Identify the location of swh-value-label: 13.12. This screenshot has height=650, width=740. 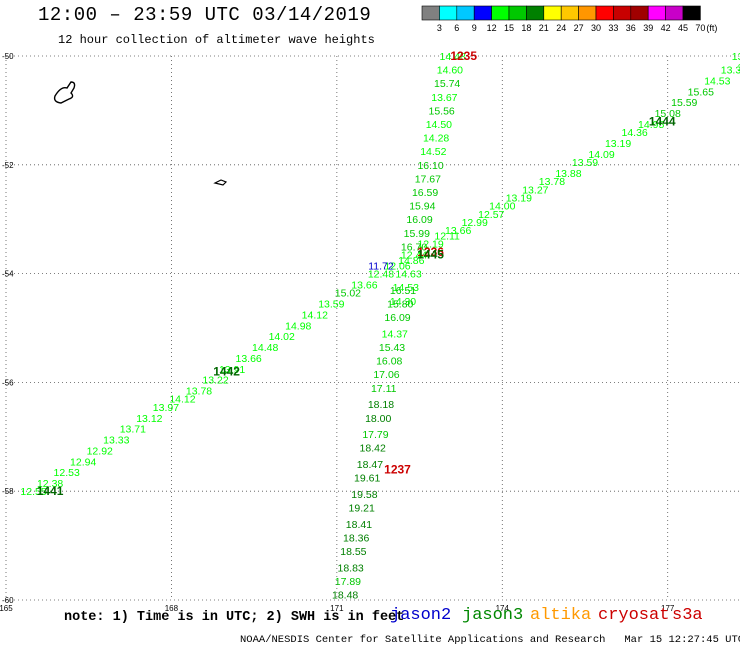
(149, 419).